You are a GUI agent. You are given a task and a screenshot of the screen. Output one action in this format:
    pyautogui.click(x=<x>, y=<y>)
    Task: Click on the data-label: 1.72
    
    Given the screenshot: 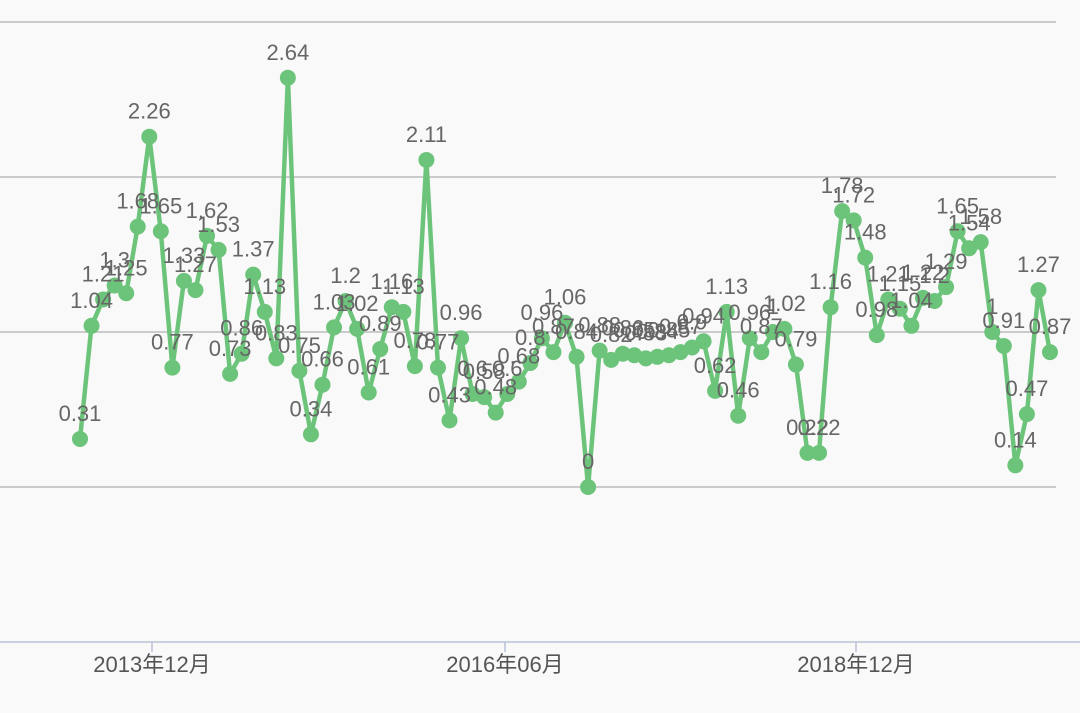 What is the action you would take?
    pyautogui.click(x=853, y=194)
    